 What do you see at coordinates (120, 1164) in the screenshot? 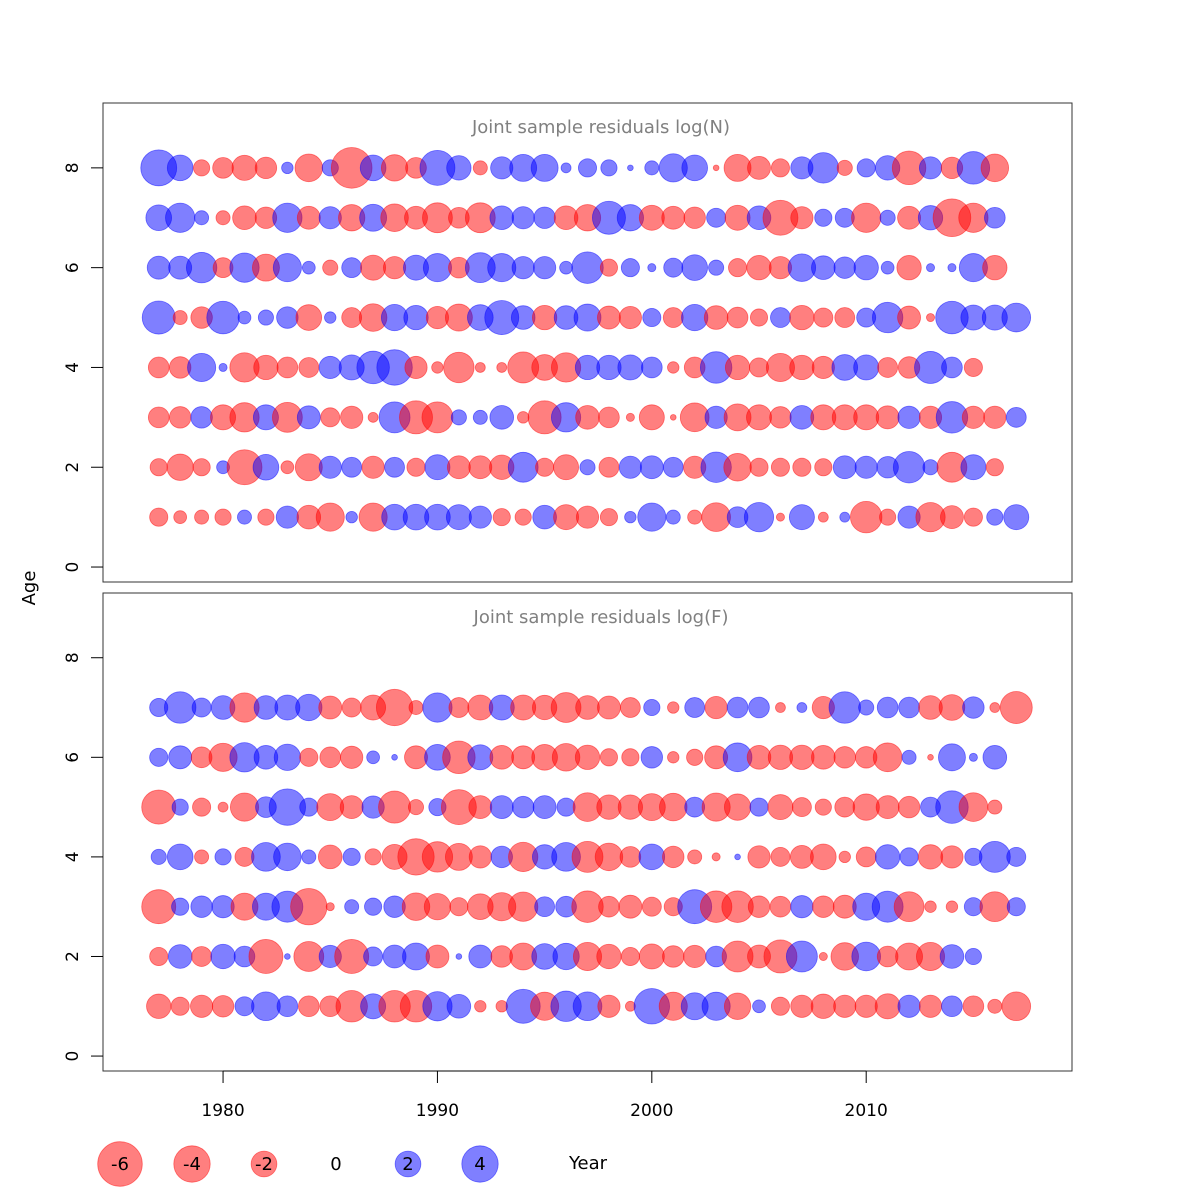
I see `legend-label: -6` at bounding box center [120, 1164].